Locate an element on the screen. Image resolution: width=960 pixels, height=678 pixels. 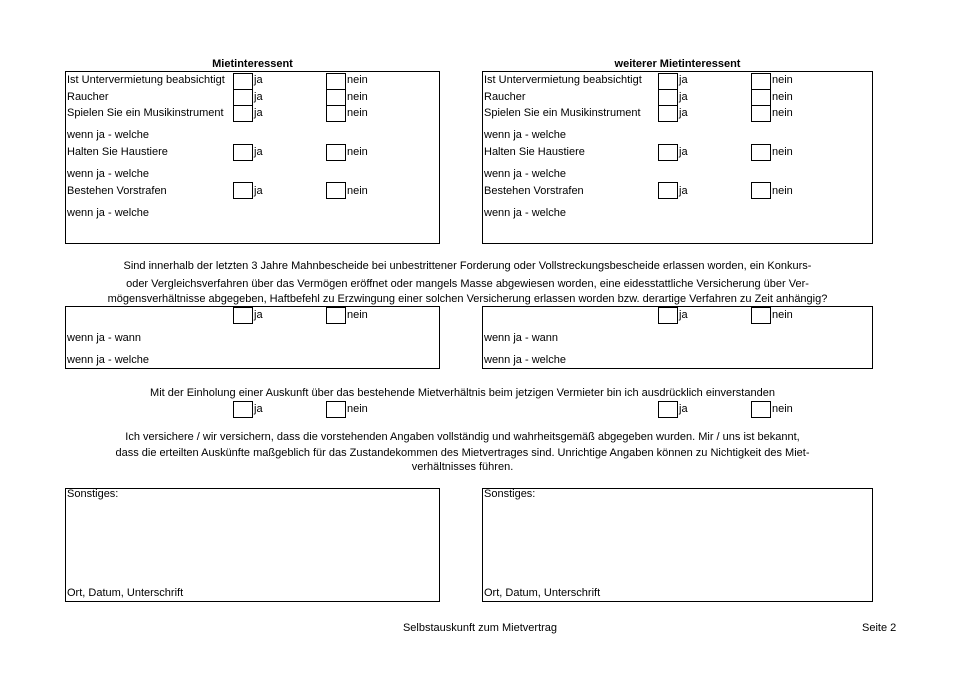
col0-raucher-label: Raucher is located at coordinates (88, 97).